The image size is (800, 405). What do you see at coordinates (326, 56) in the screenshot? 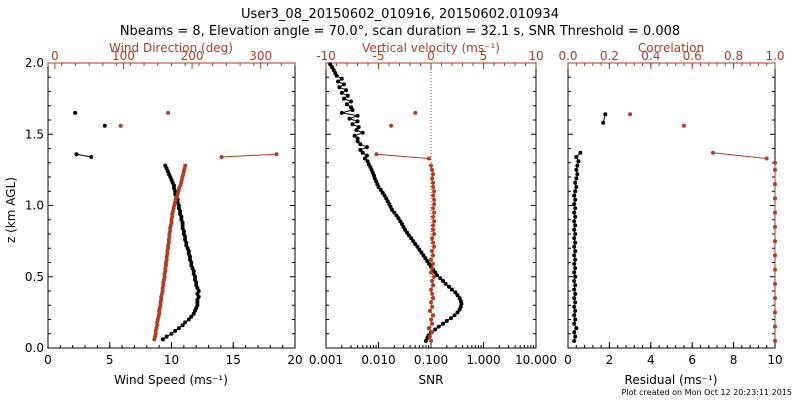
I see `x2-tick-label: -10` at bounding box center [326, 56].